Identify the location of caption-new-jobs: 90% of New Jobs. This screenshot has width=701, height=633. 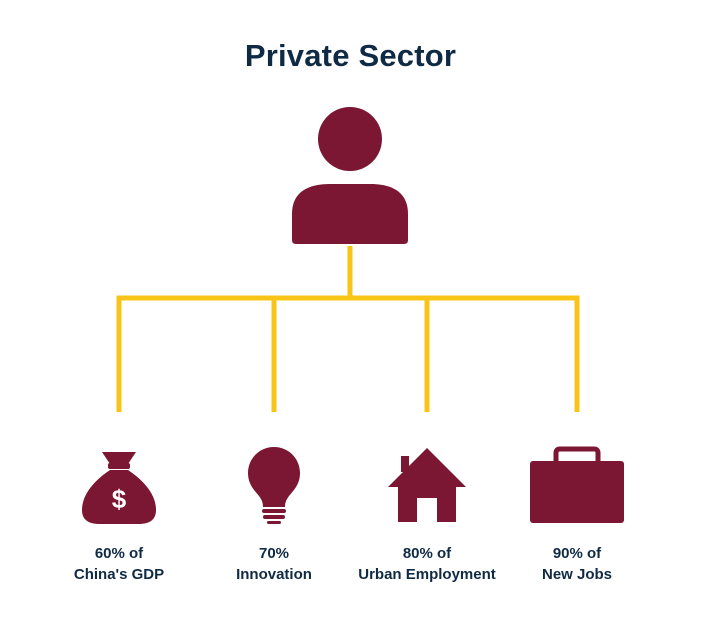
(577, 564).